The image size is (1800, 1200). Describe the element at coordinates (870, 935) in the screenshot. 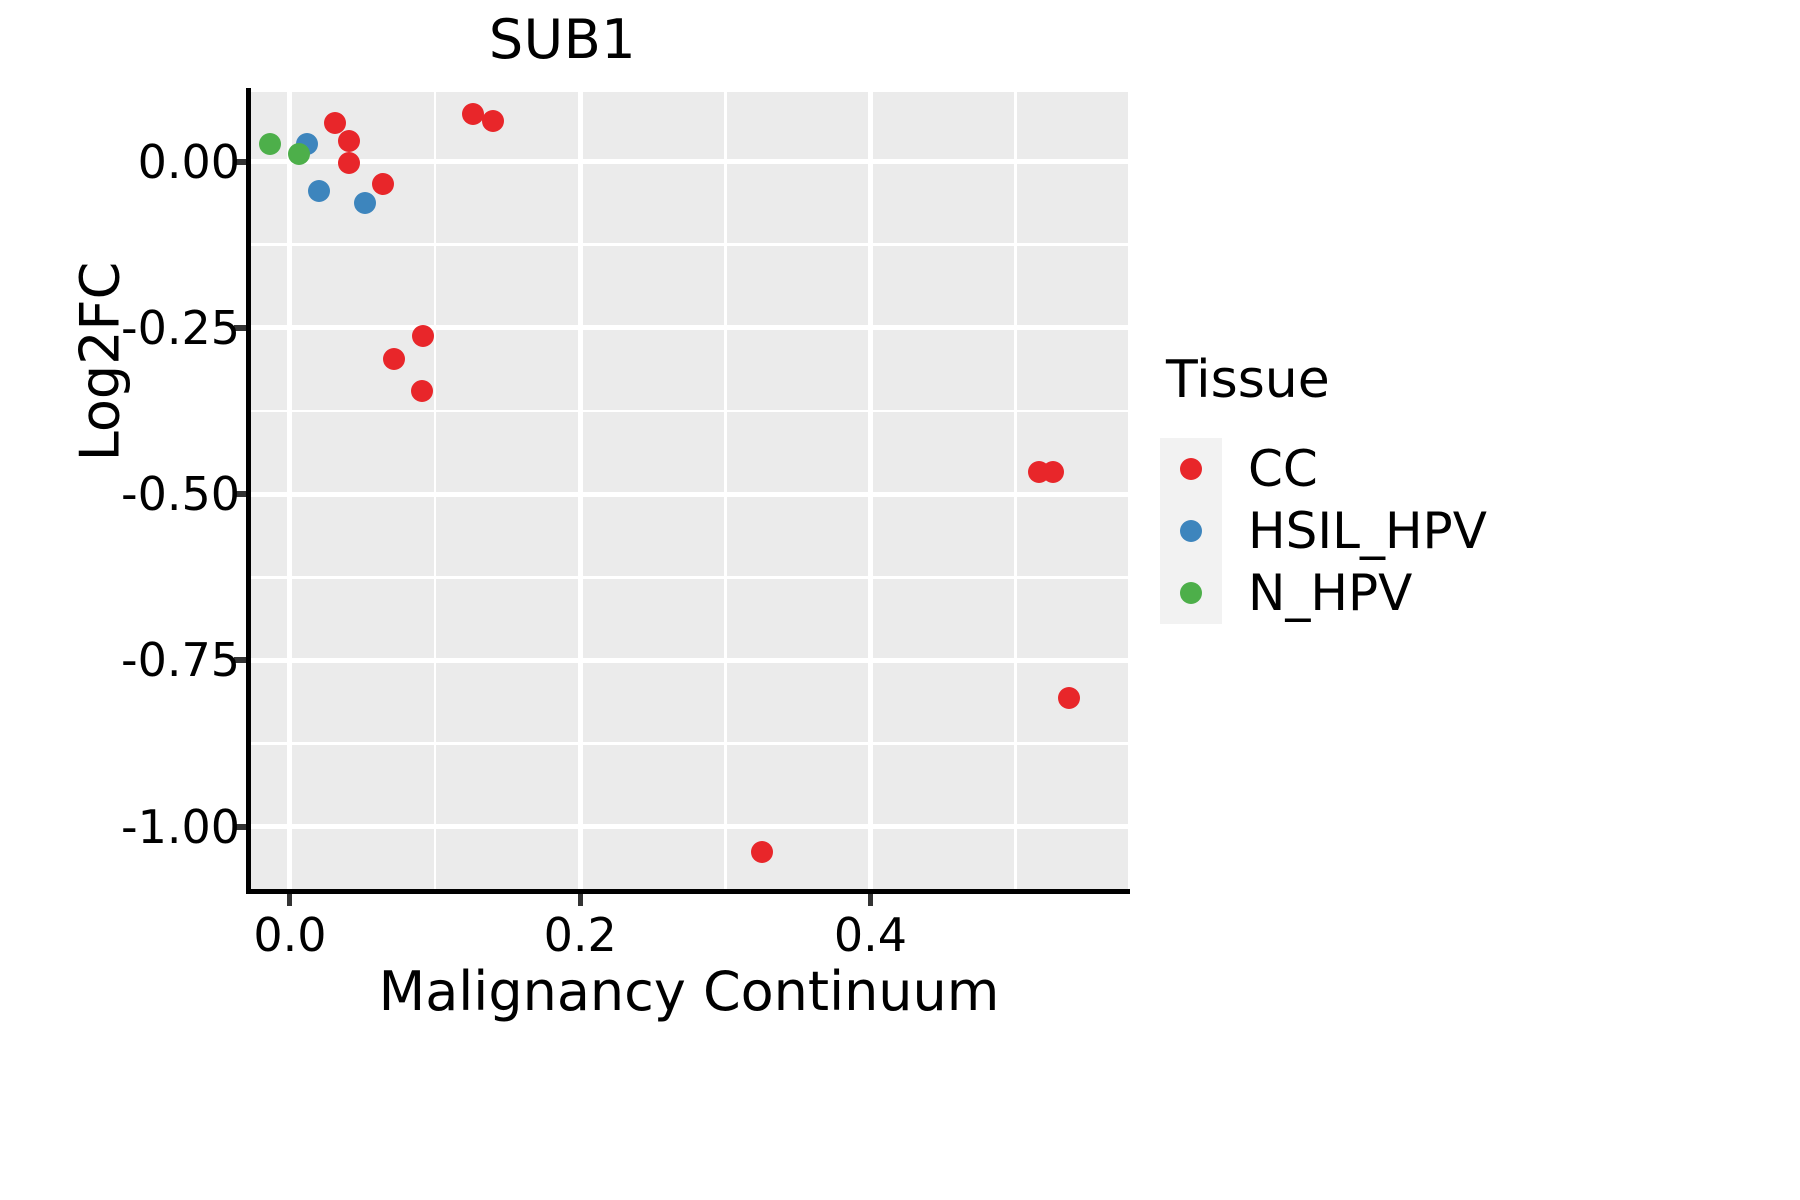

I see `x-tick-label: 0.4` at that location.